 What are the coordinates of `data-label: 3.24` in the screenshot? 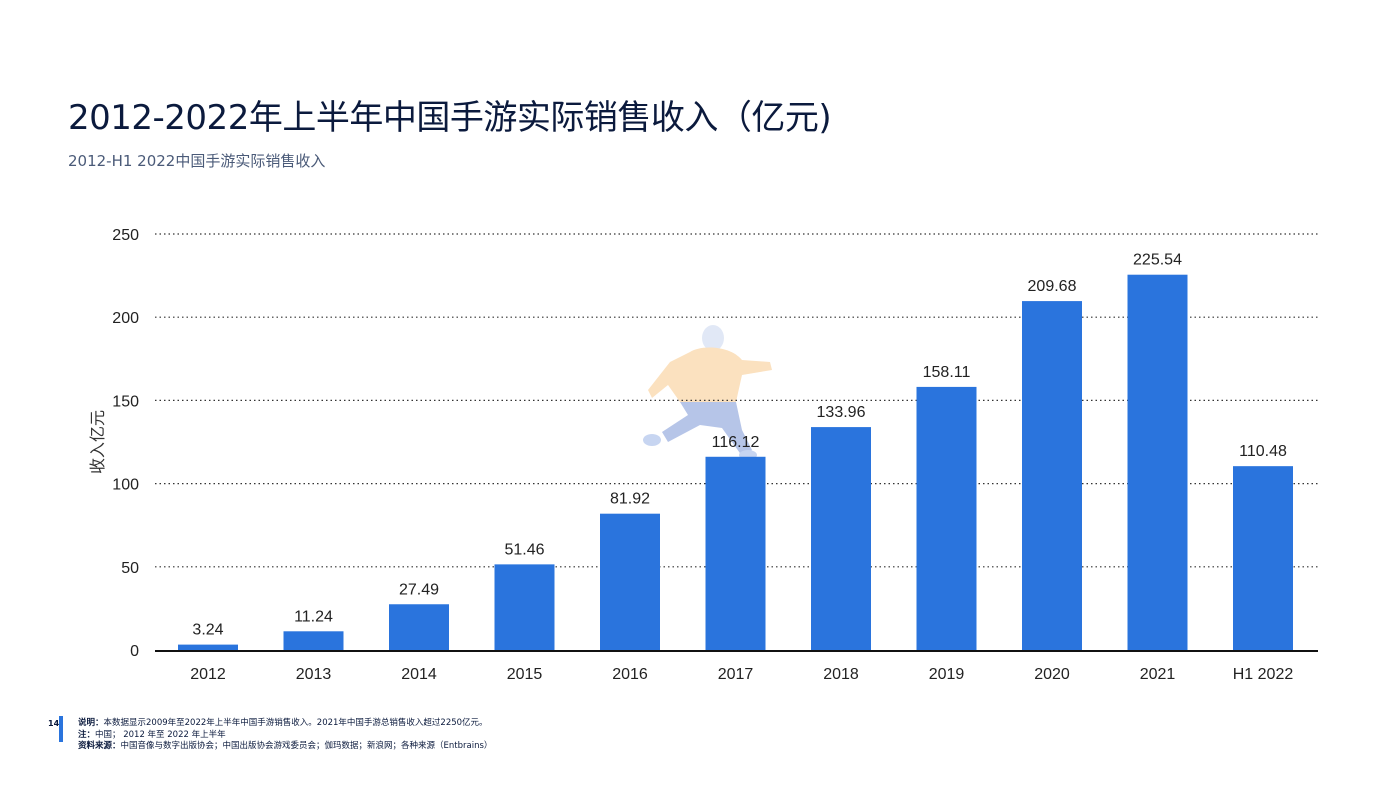 It's located at (207, 630).